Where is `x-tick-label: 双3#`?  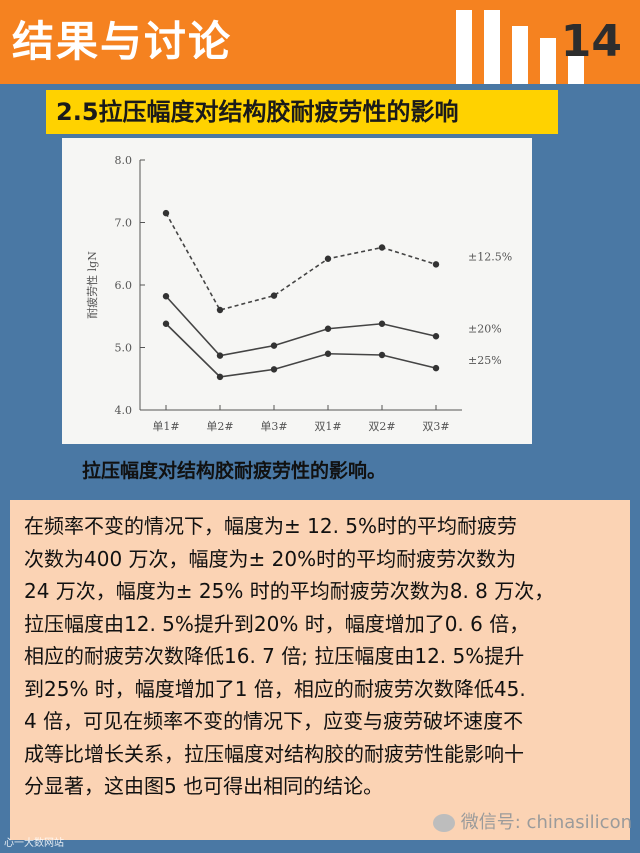
x-tick-label: 双3# is located at coordinates (435, 426).